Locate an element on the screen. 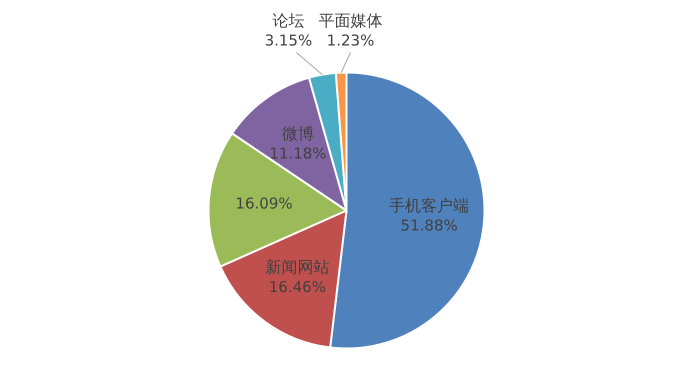 This screenshot has height=369, width=700. slice-label: 平面媒体 is located at coordinates (350, 20).